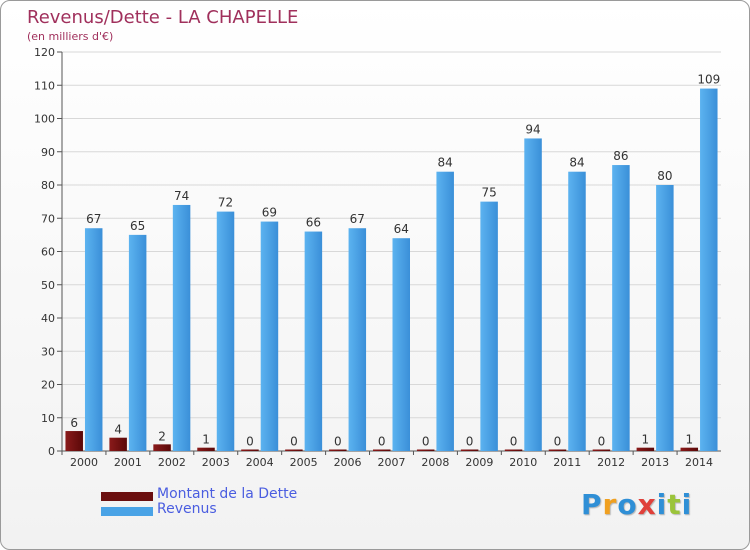  I want to click on y-tick-label: 10, so click(48, 418).